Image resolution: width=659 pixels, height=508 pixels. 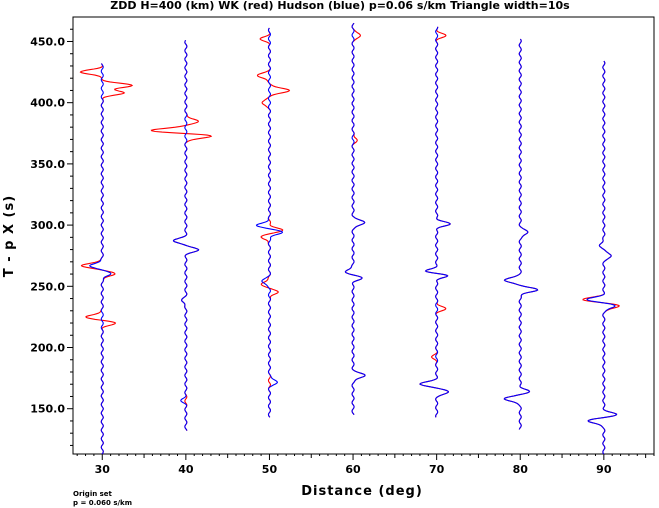 I want to click on footer-origin-note: Origin set, so click(x=93, y=494).